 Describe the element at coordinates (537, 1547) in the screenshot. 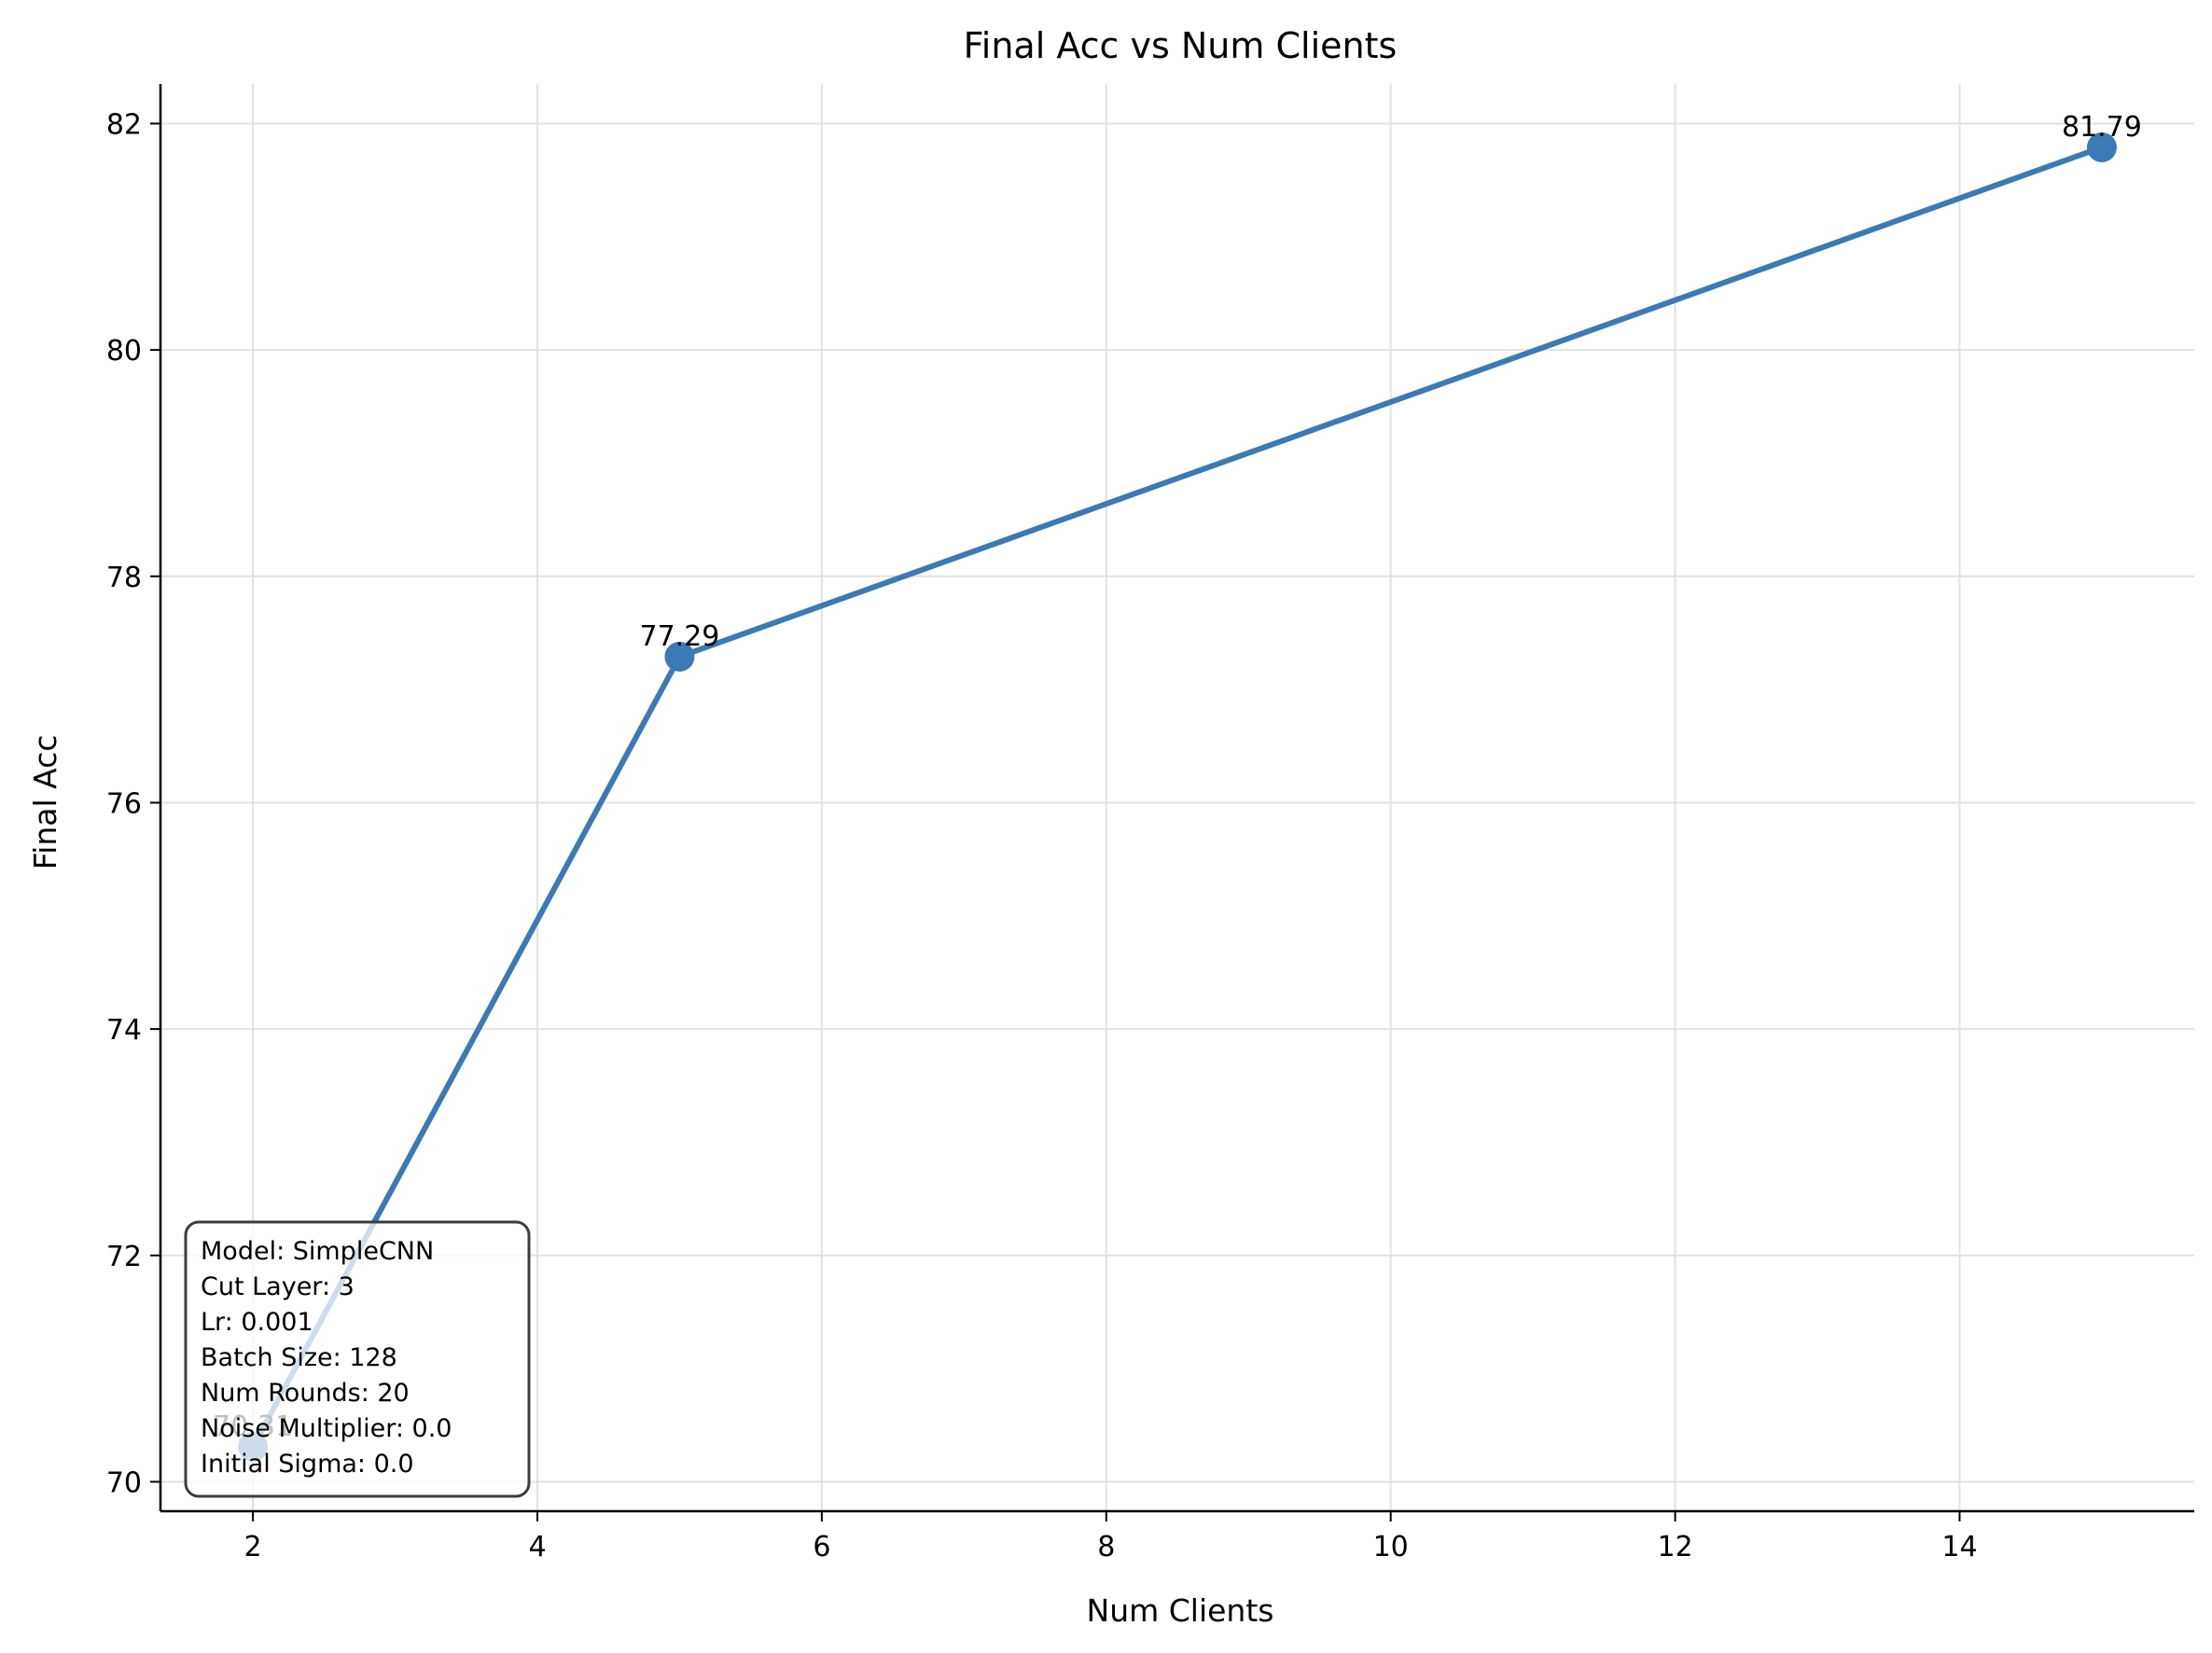

I see `x-tick-label: 4` at that location.